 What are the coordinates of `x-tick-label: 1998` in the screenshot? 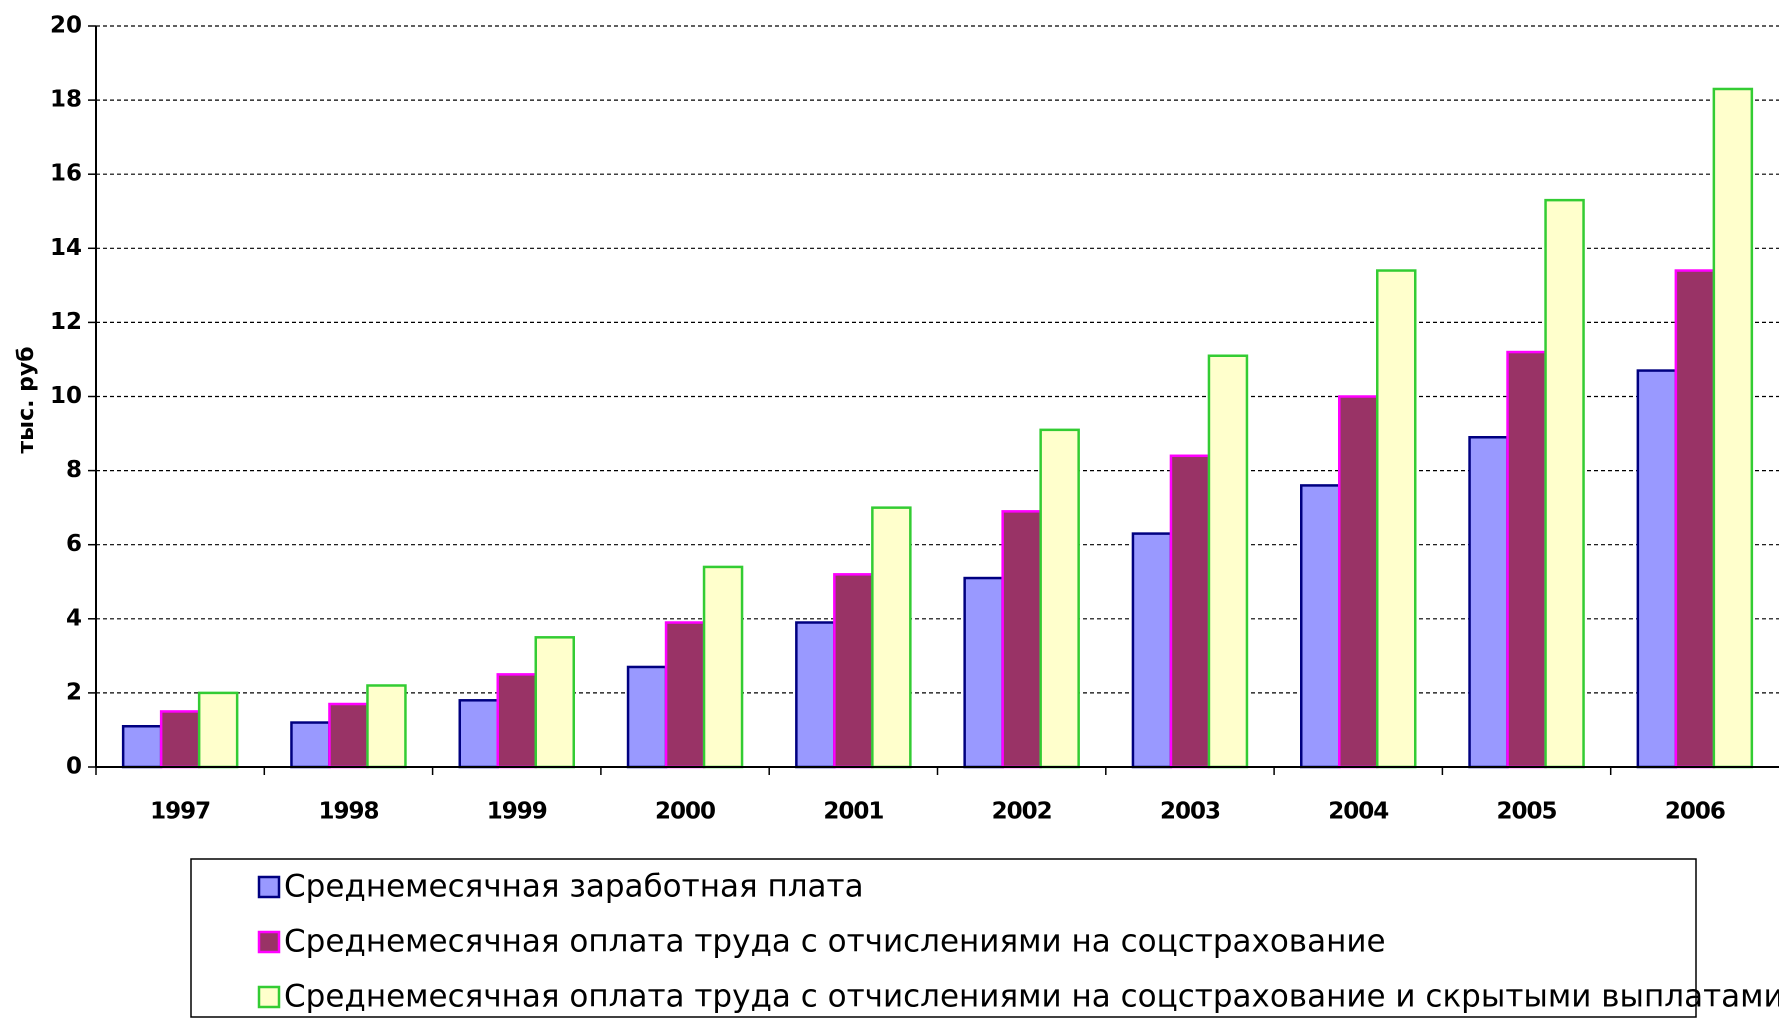 It's located at (348, 812).